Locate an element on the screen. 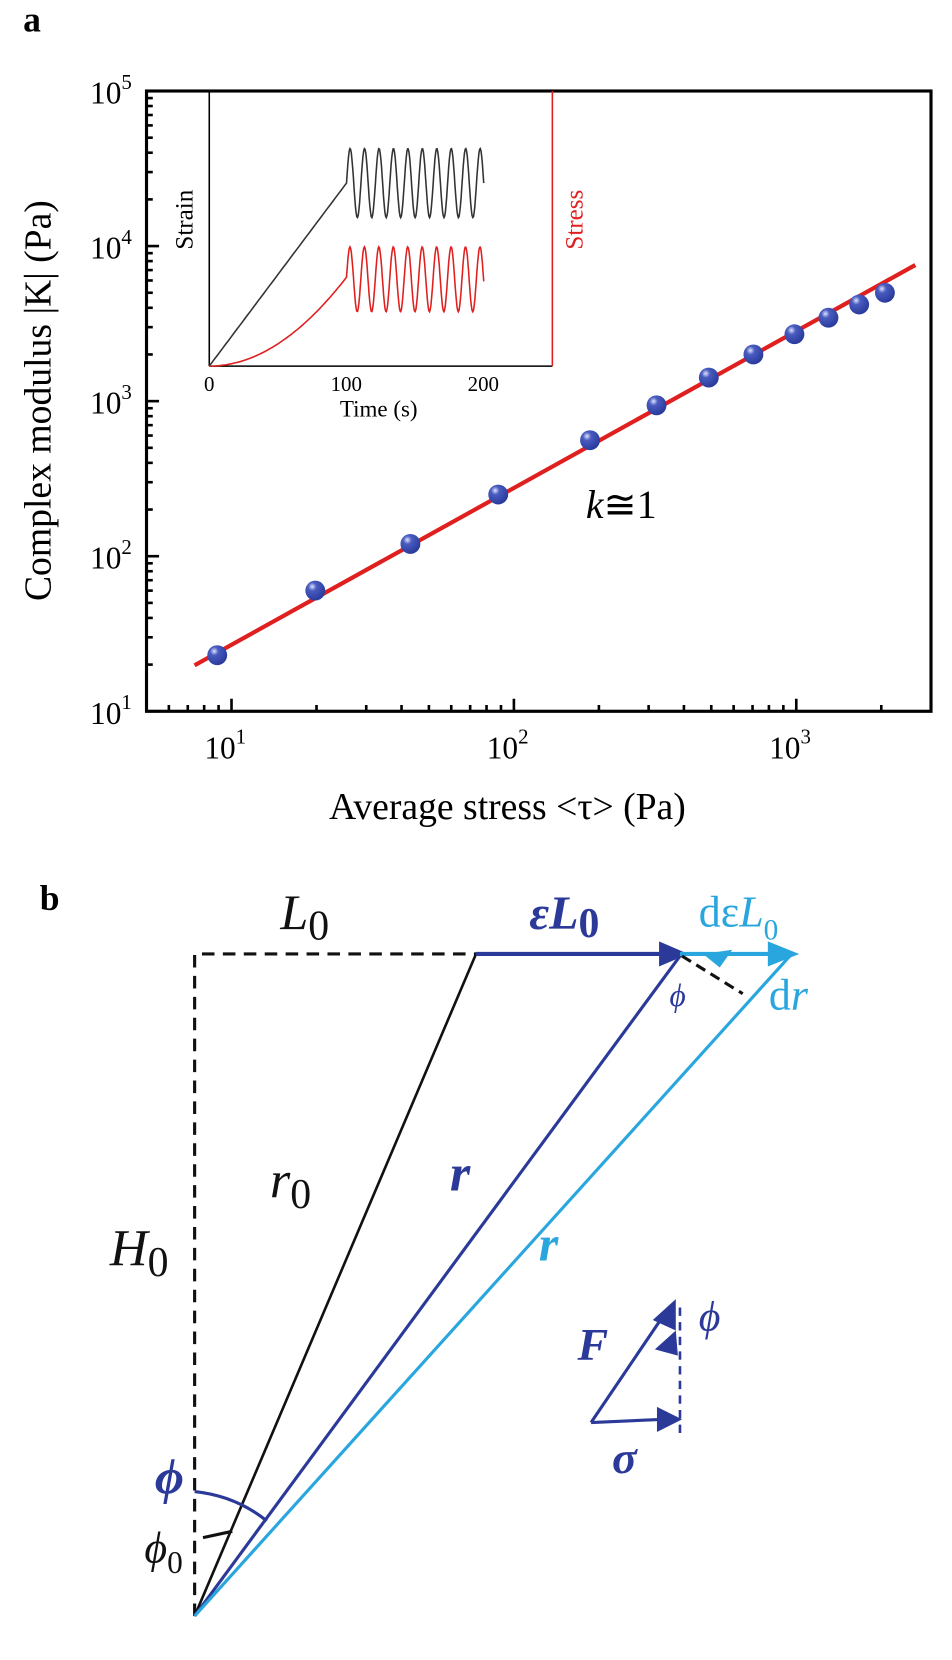  y-axis-label: Complex modulus |K| (Pa) is located at coordinates (38, 400).